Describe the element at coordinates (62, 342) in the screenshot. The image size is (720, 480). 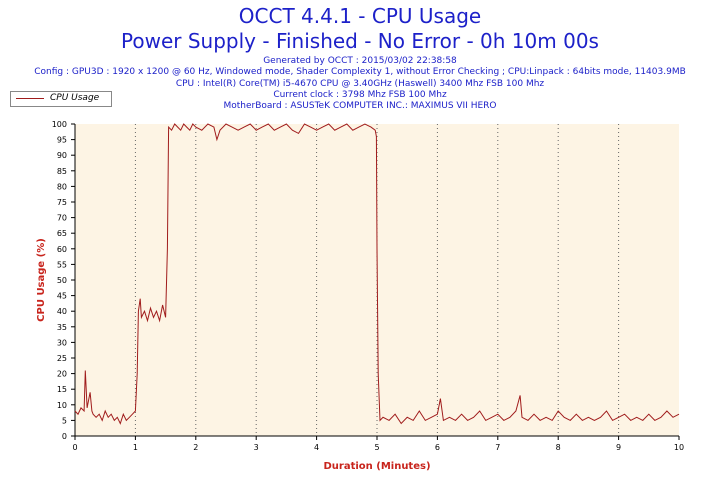
I see `y-tick-label: 30` at that location.